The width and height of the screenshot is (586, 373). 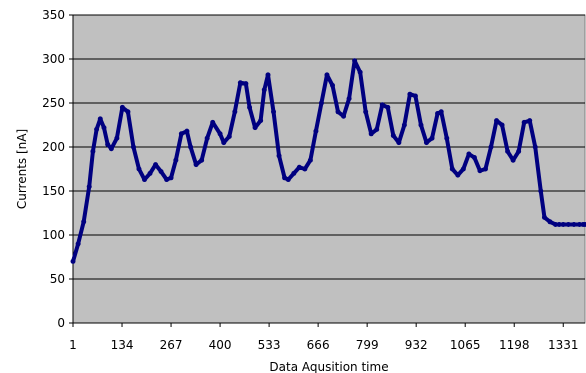 What do you see at coordinates (171, 345) in the screenshot?
I see `x-tick-label: 267` at bounding box center [171, 345].